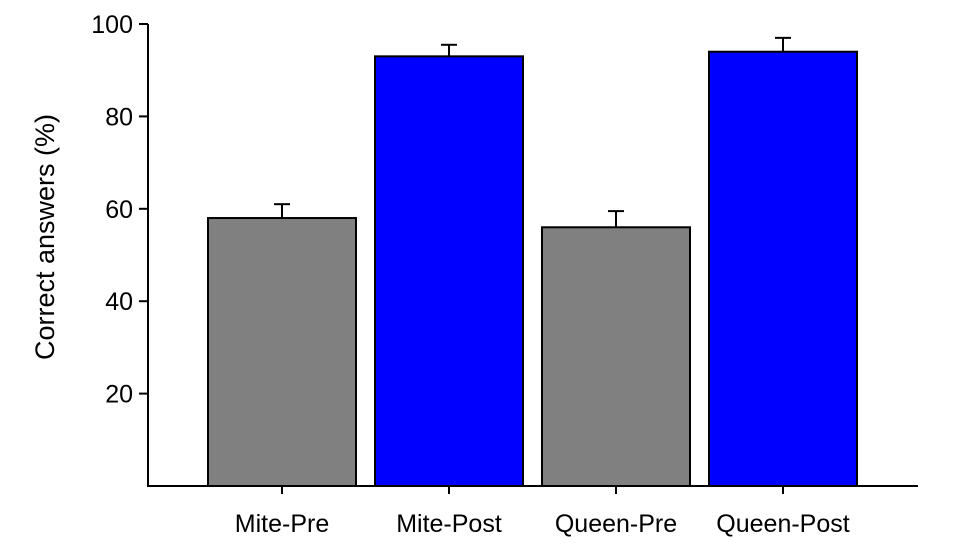 The width and height of the screenshot is (976, 557). Describe the element at coordinates (282, 524) in the screenshot. I see `x-category-label: Mite-Pre` at that location.